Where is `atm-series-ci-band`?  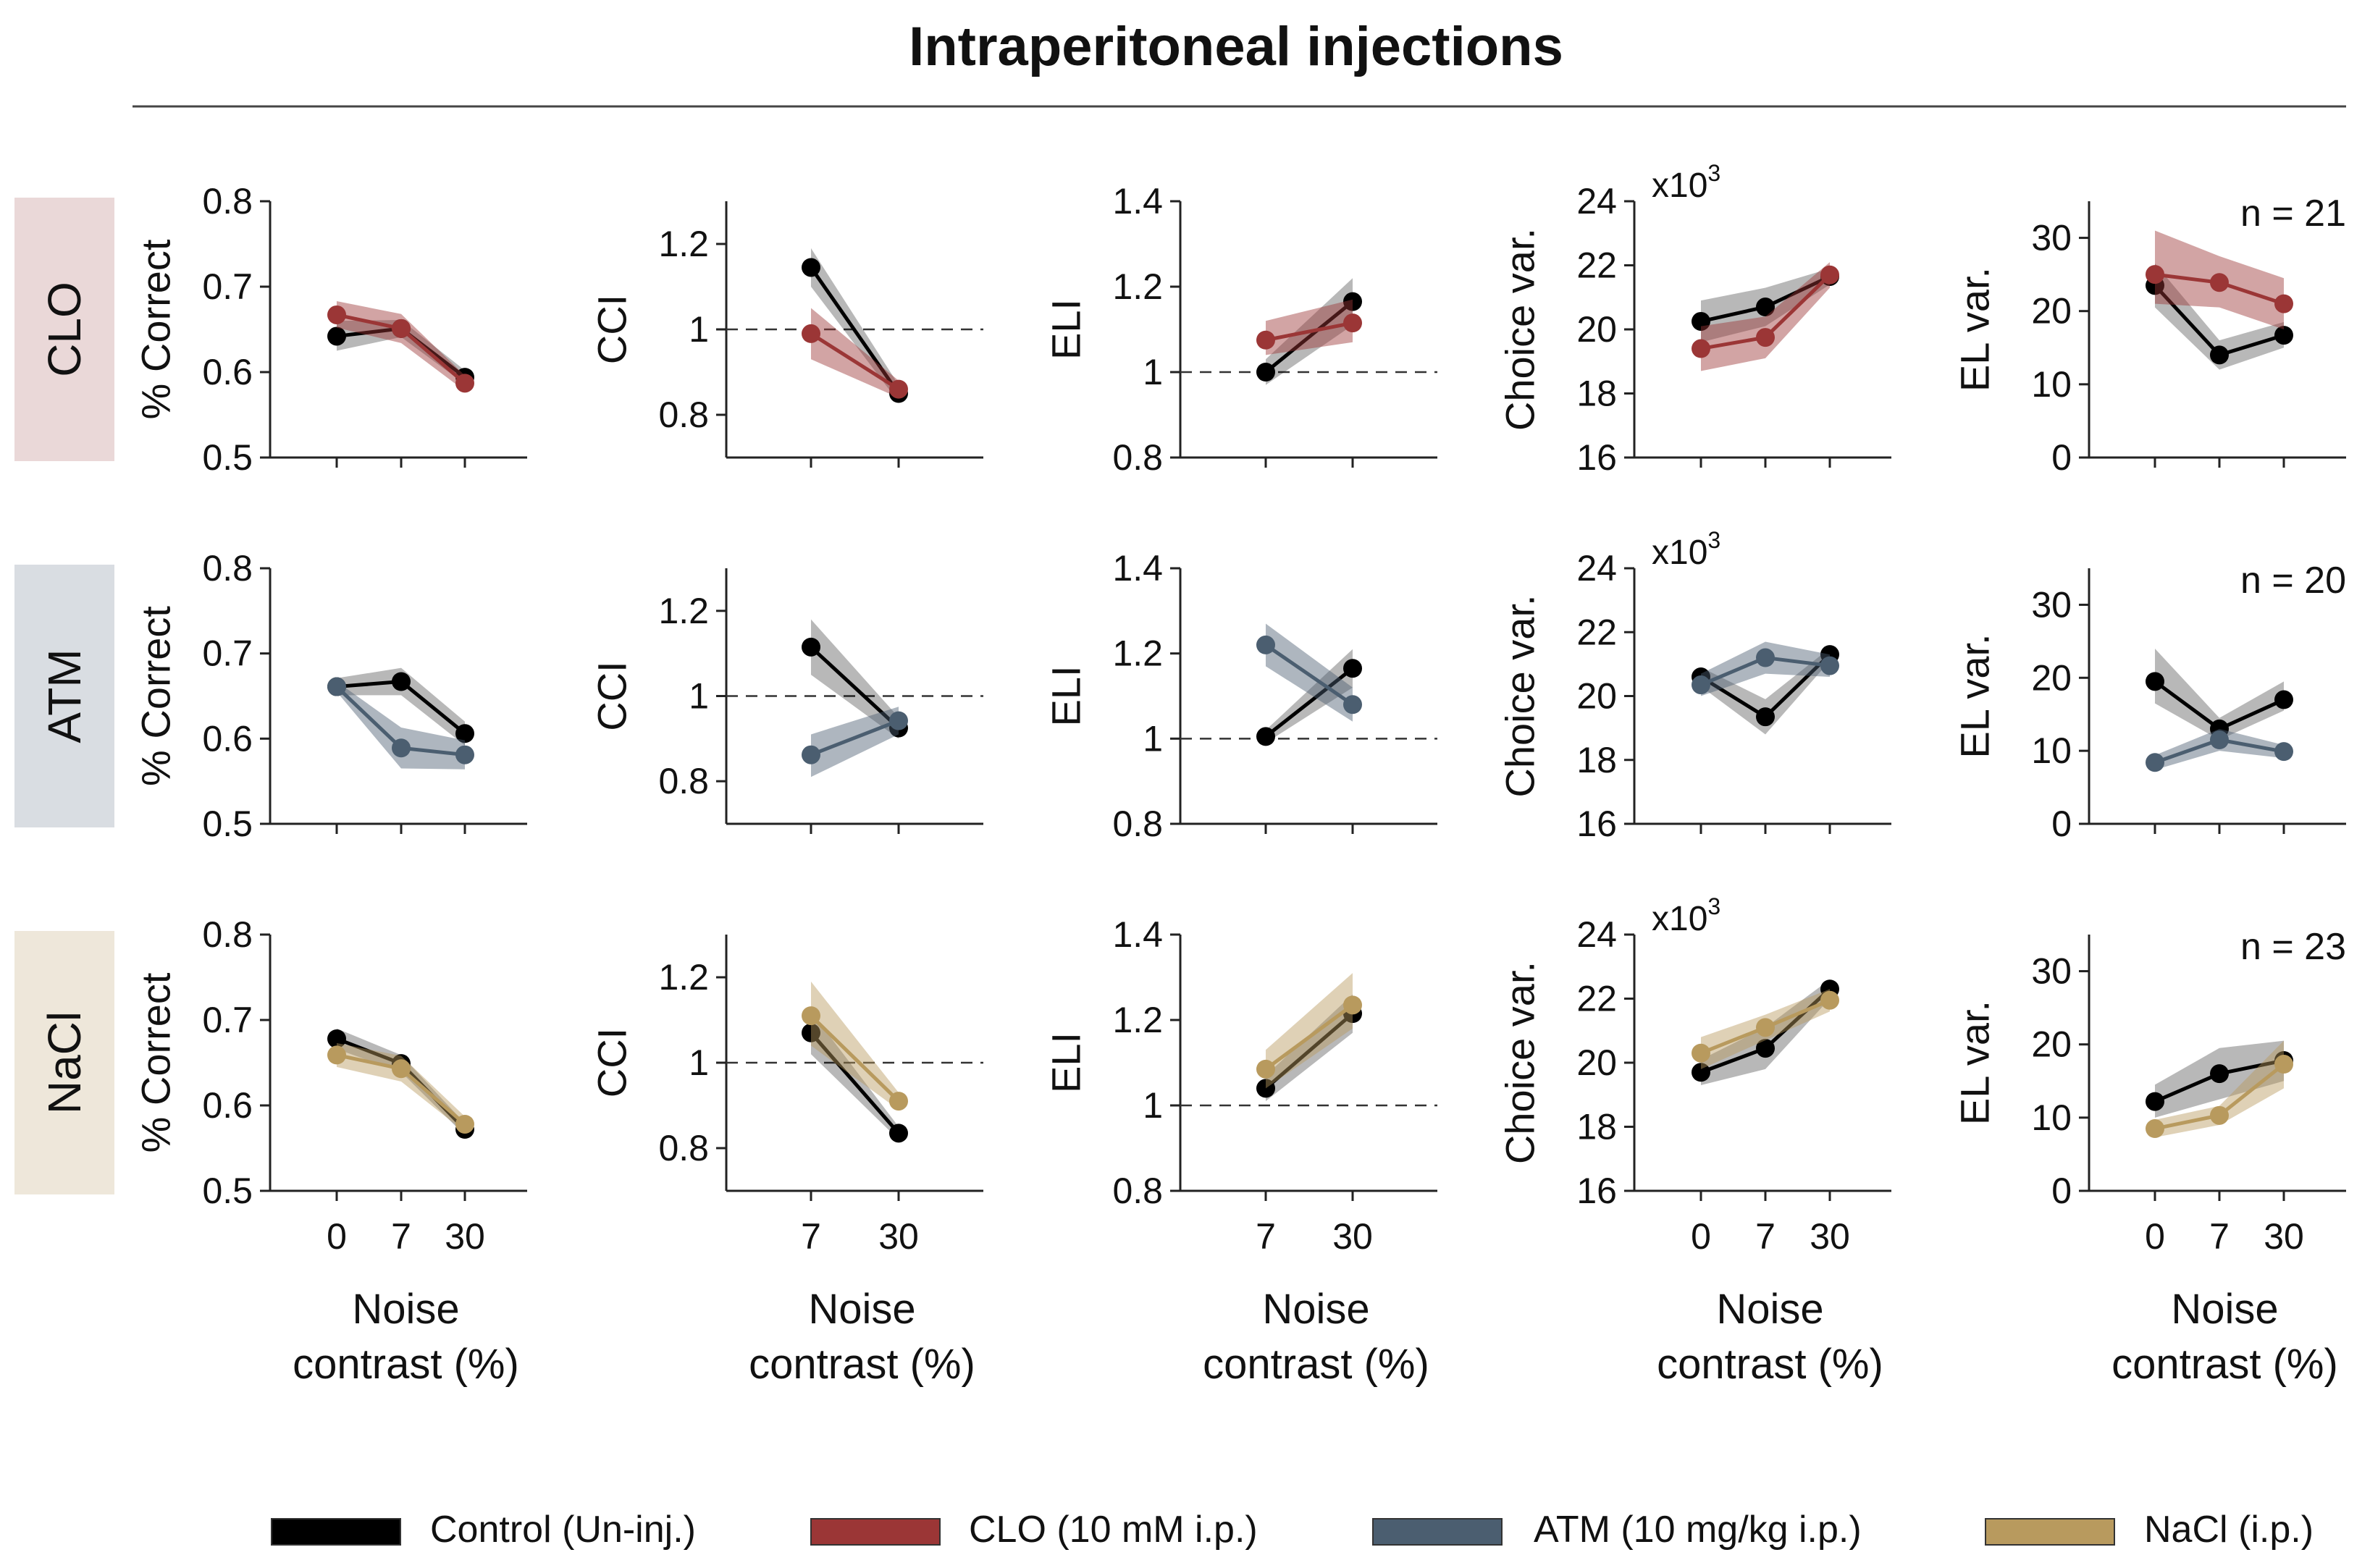
atm-series-ci-band is located at coordinates (401, 725).